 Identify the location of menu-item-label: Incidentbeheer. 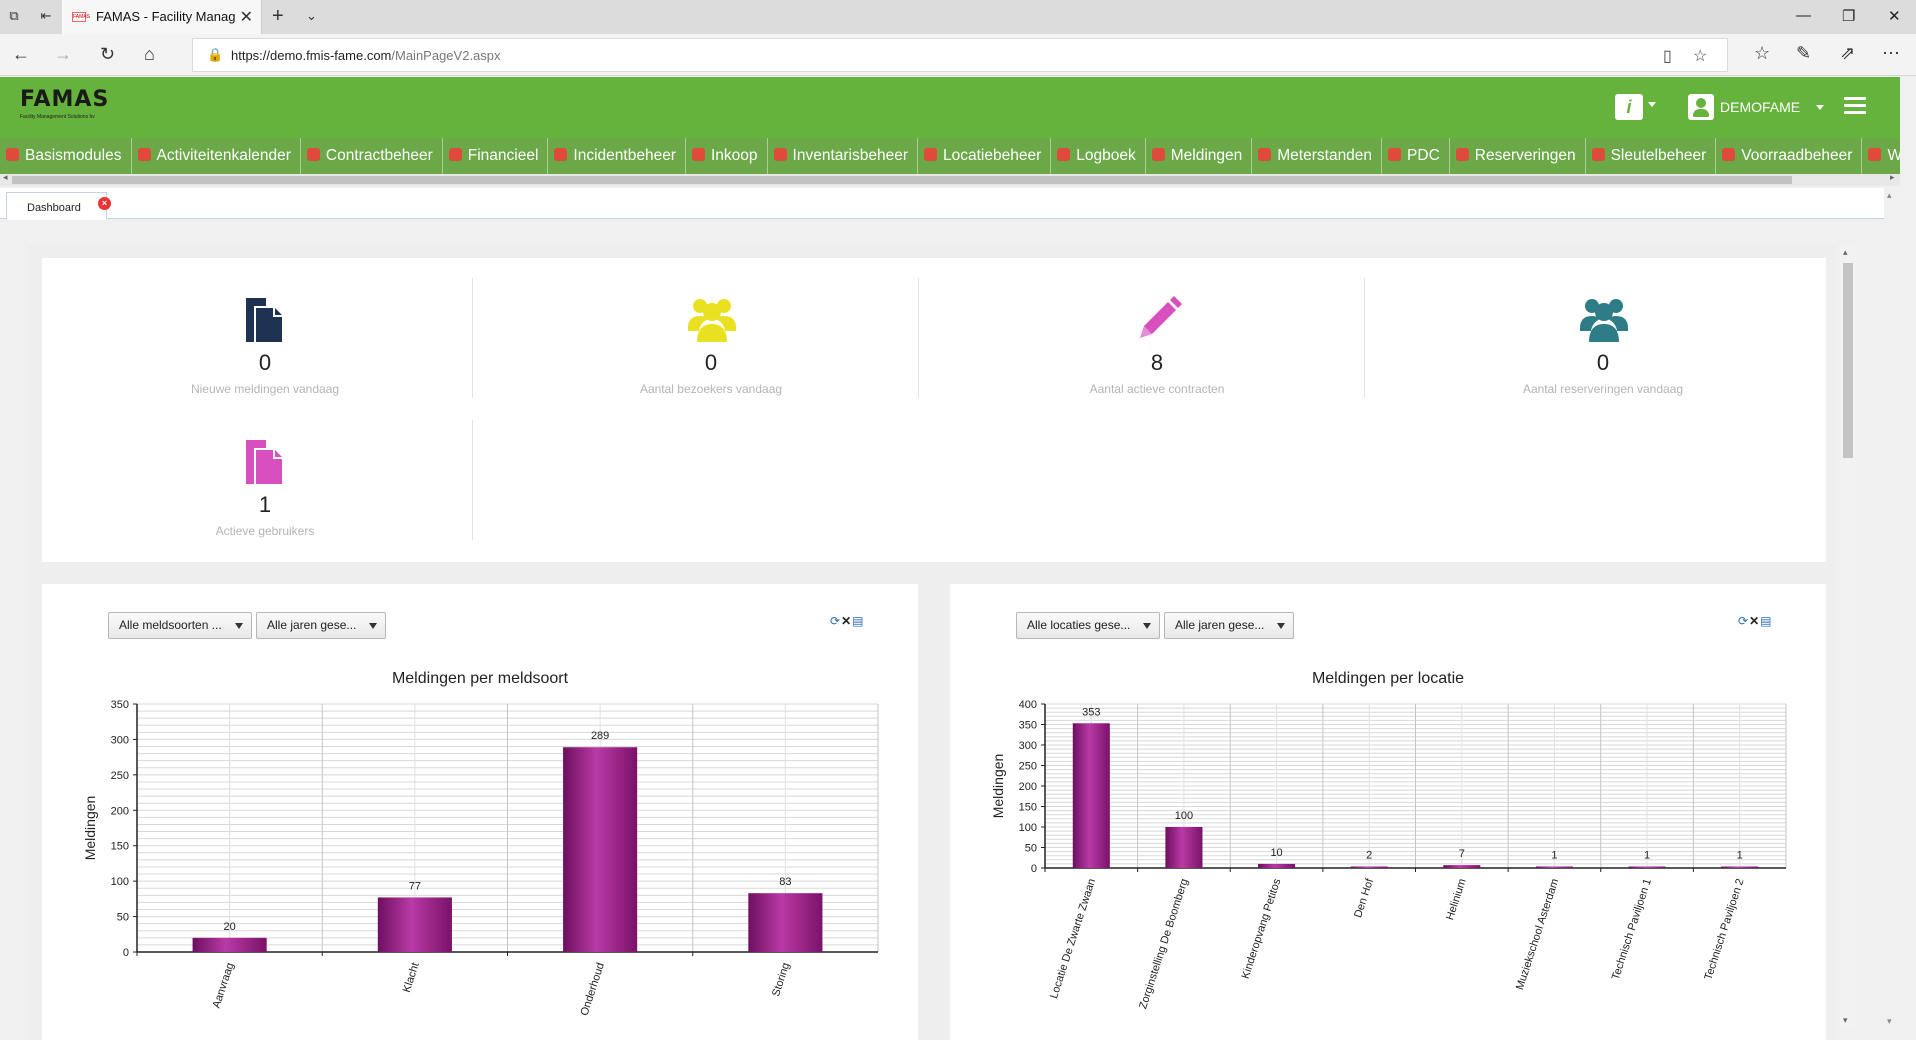
(624, 155).